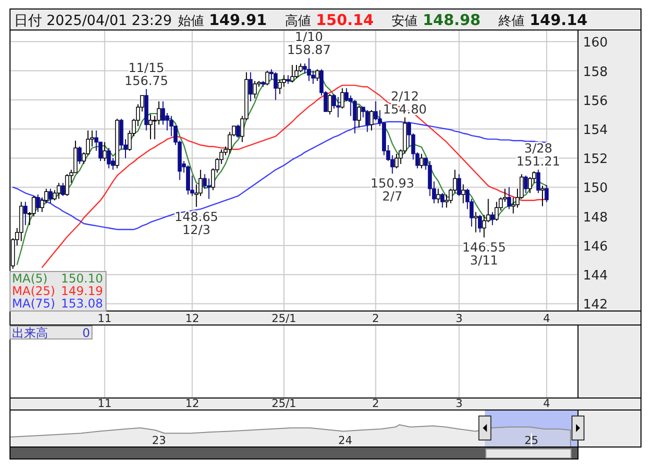 The width and height of the screenshot is (653, 470). Describe the element at coordinates (196, 216) in the screenshot. I see `annotation: 148.65` at that location.